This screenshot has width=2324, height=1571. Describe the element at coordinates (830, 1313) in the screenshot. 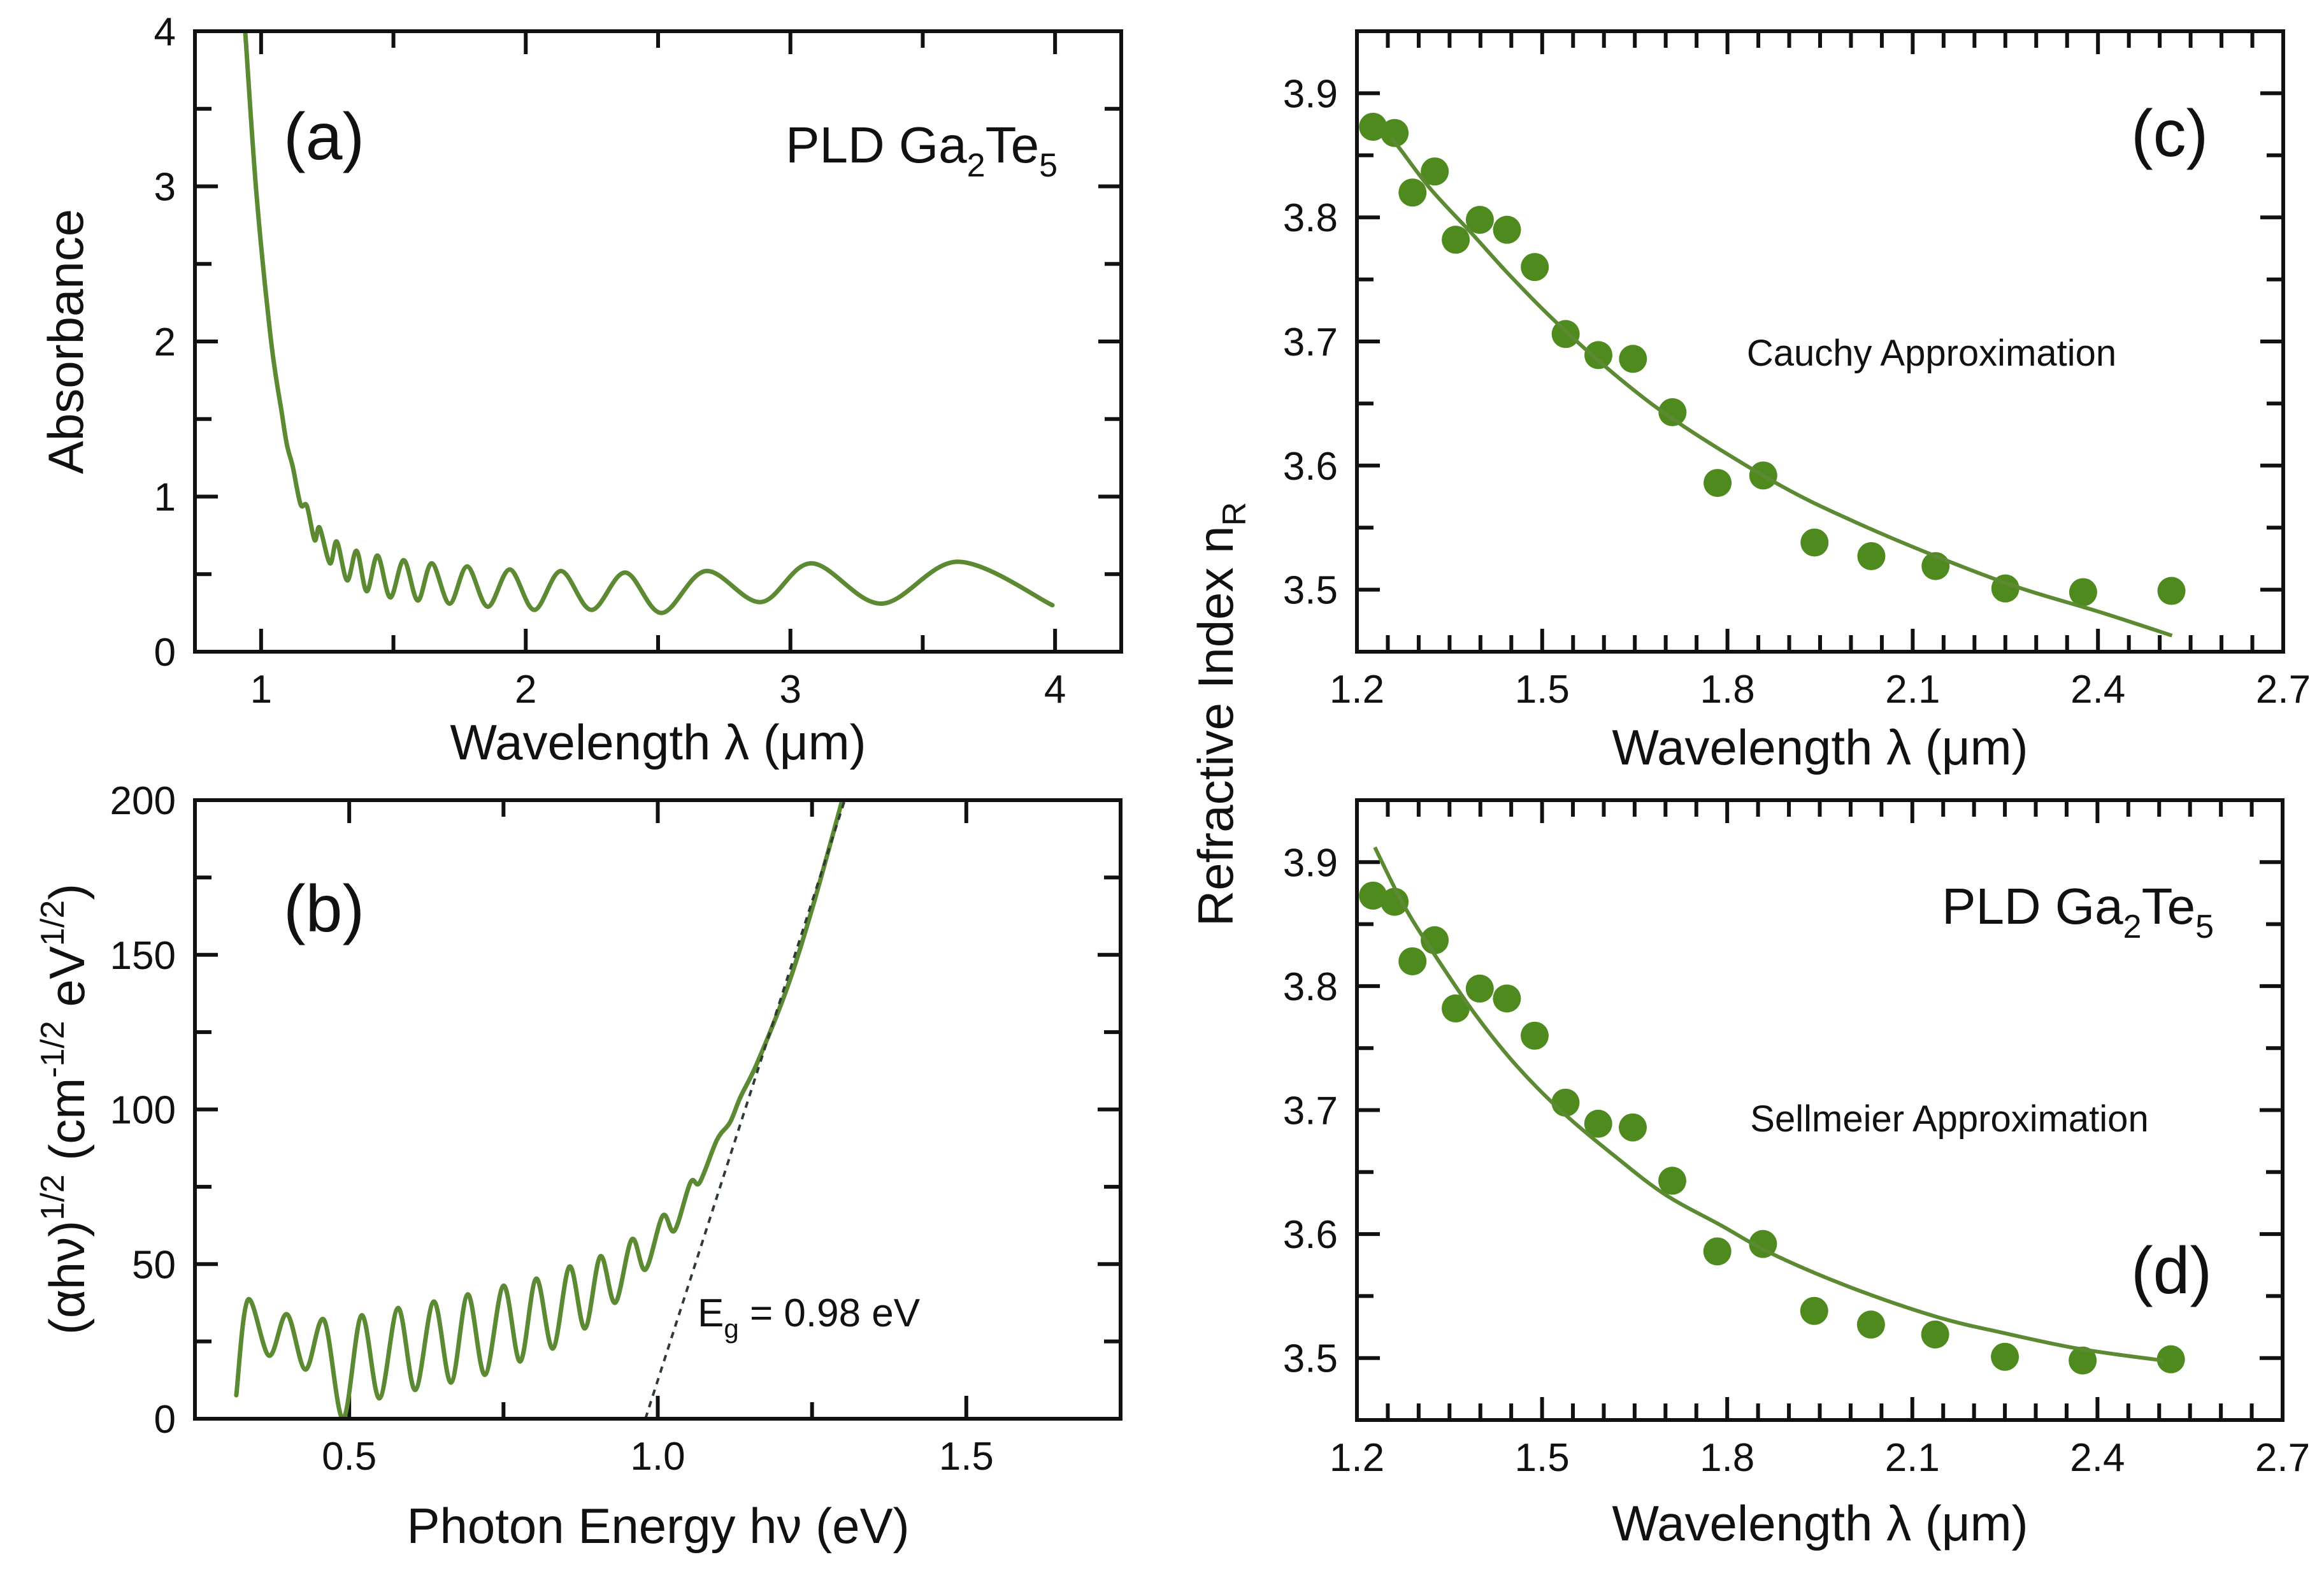

I see `eg-value: = 0.98 eV` at that location.